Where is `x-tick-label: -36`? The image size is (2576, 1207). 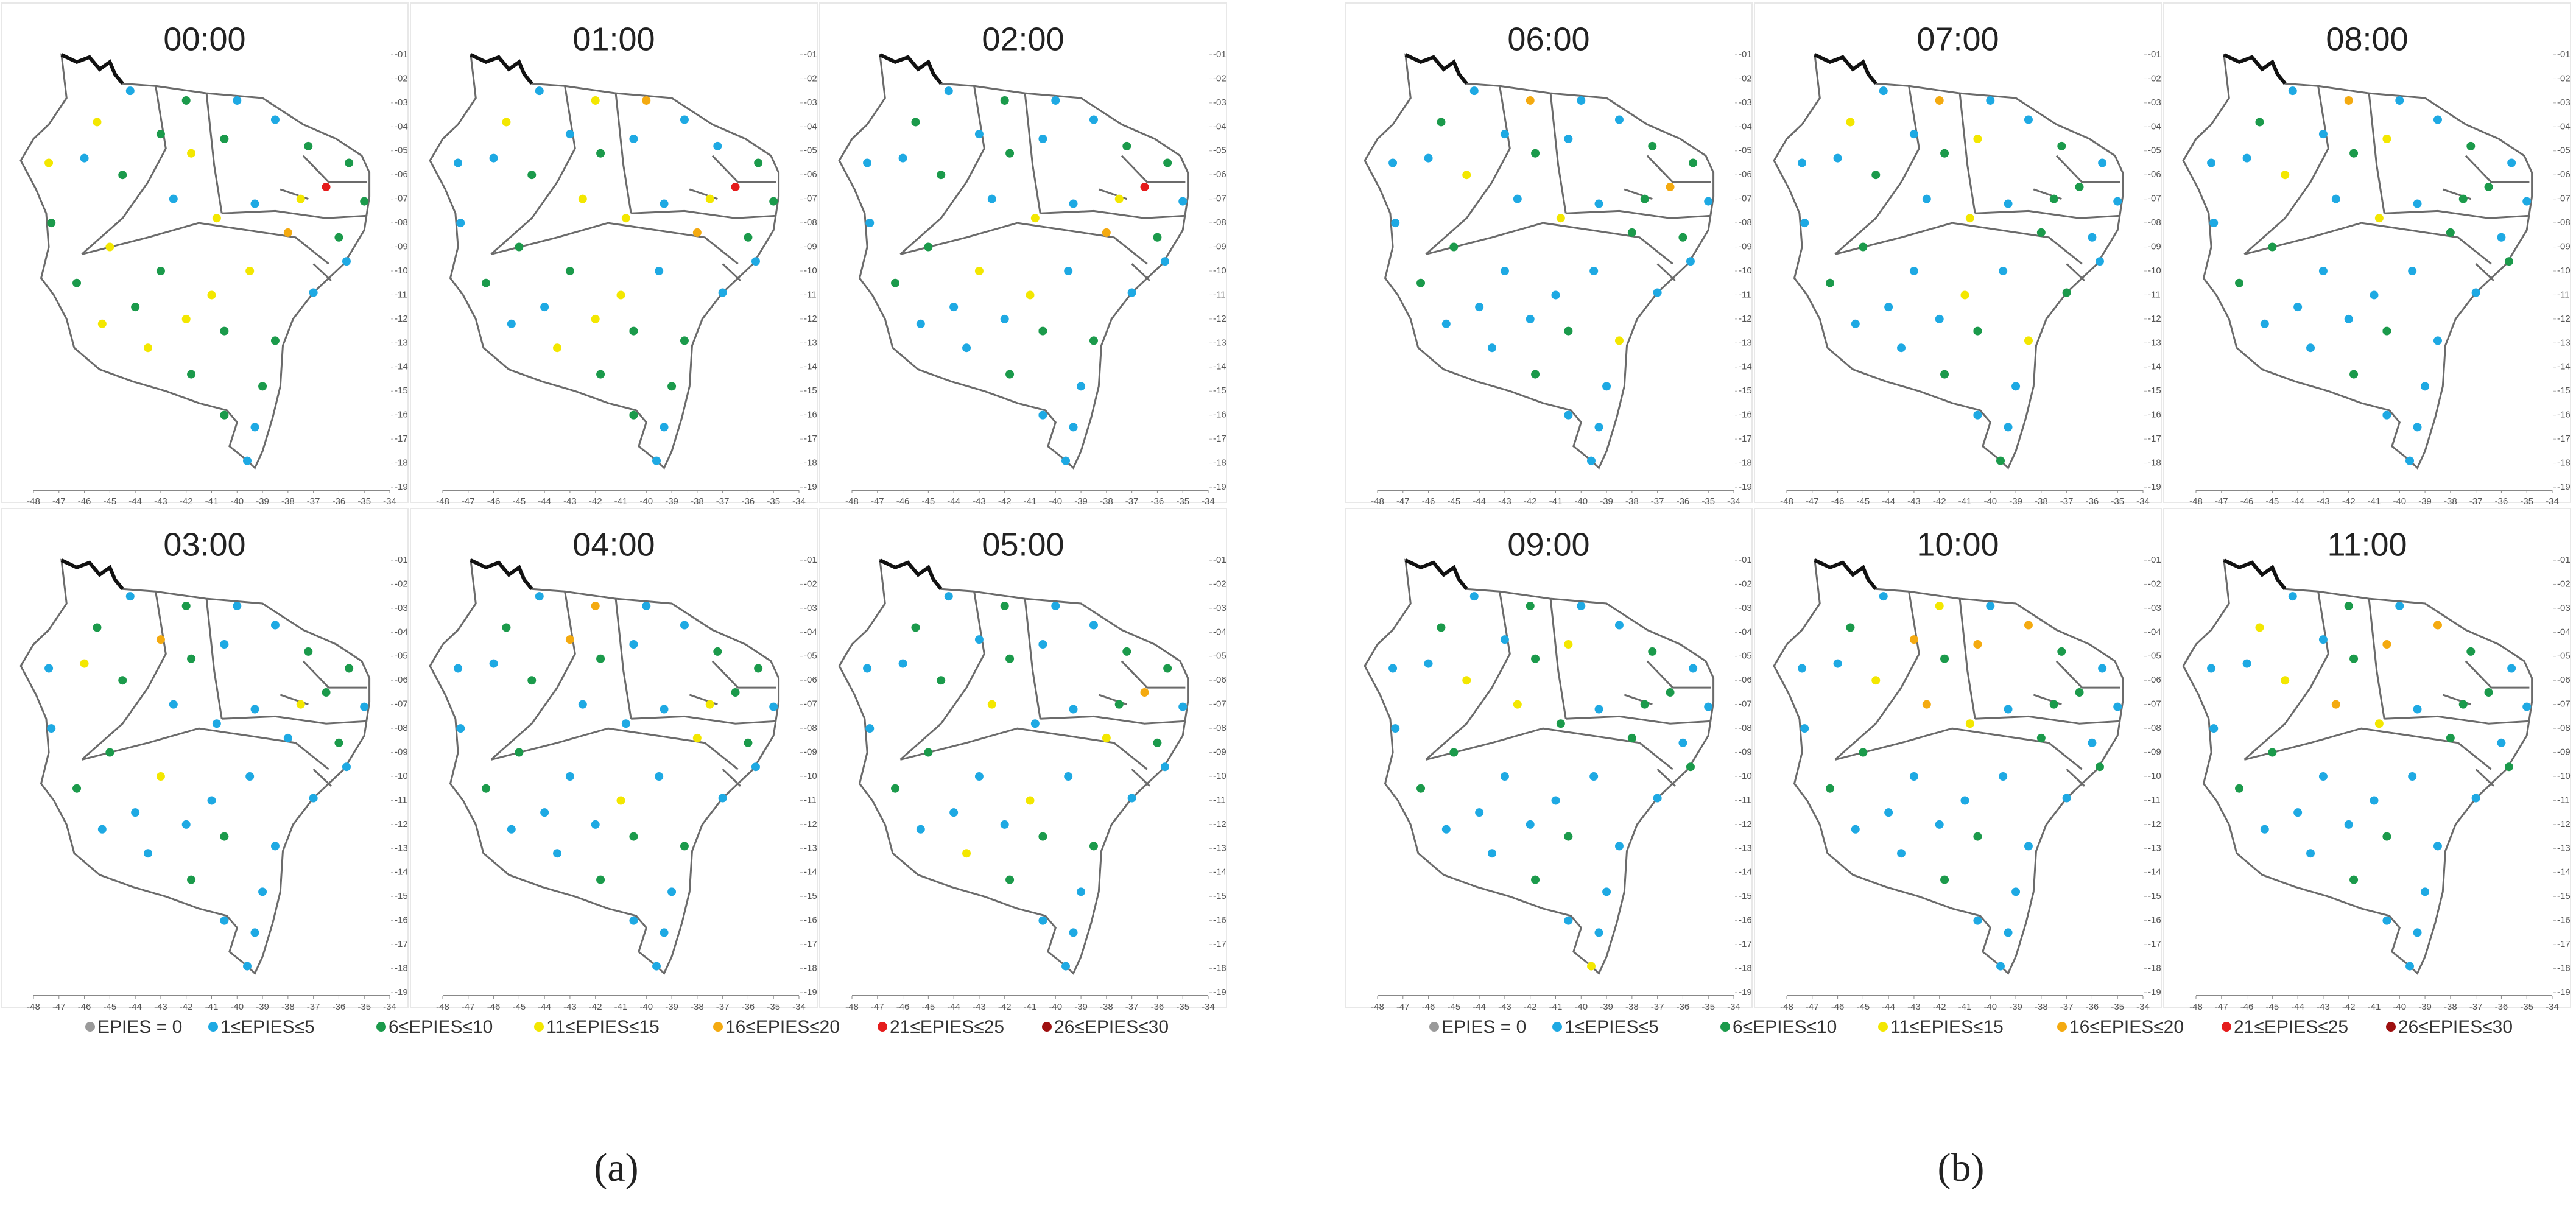
x-tick-label: -36 is located at coordinates (2501, 501).